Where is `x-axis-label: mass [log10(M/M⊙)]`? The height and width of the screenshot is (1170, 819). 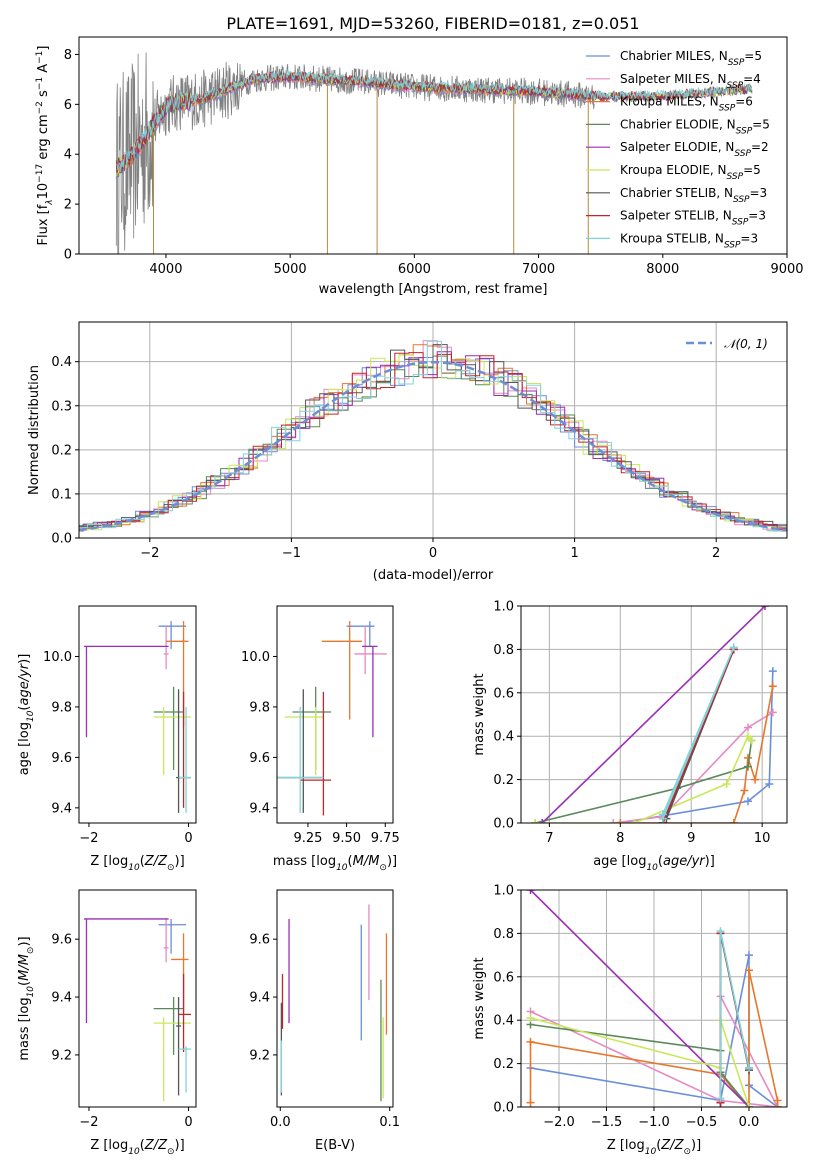 x-axis-label: mass [log10(M/M⊙)] is located at coordinates (335, 863).